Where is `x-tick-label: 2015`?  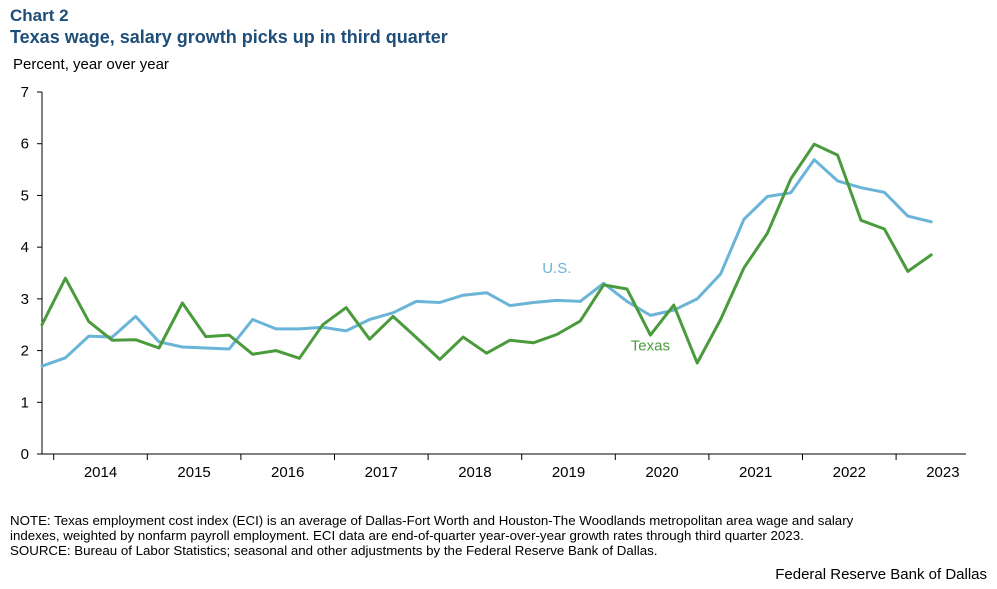 x-tick-label: 2015 is located at coordinates (193, 472).